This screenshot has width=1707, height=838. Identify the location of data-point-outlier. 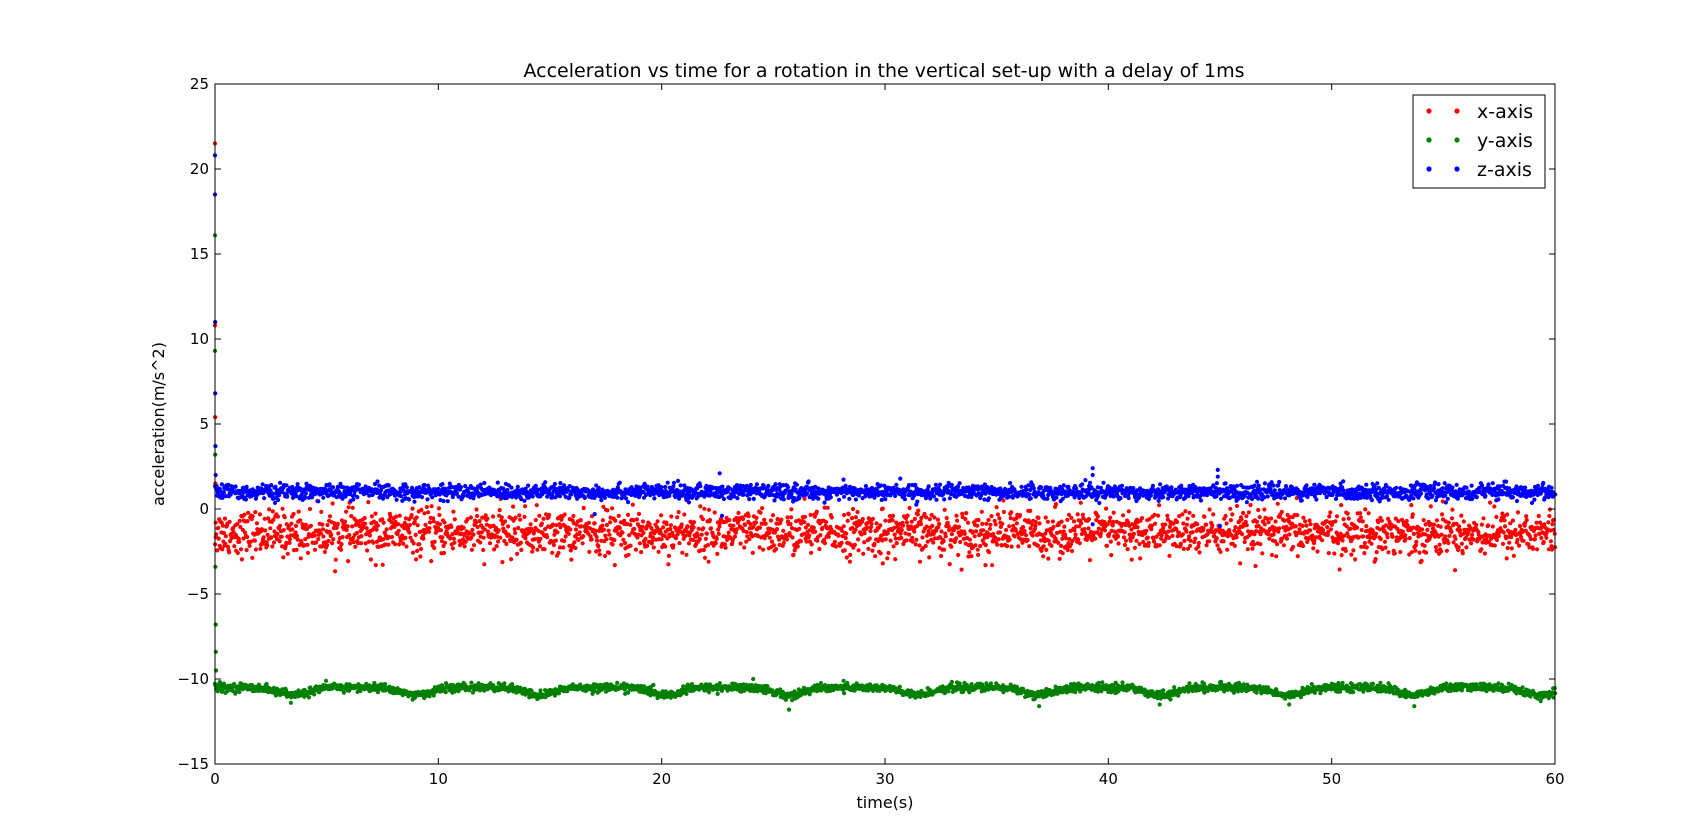
(804, 498).